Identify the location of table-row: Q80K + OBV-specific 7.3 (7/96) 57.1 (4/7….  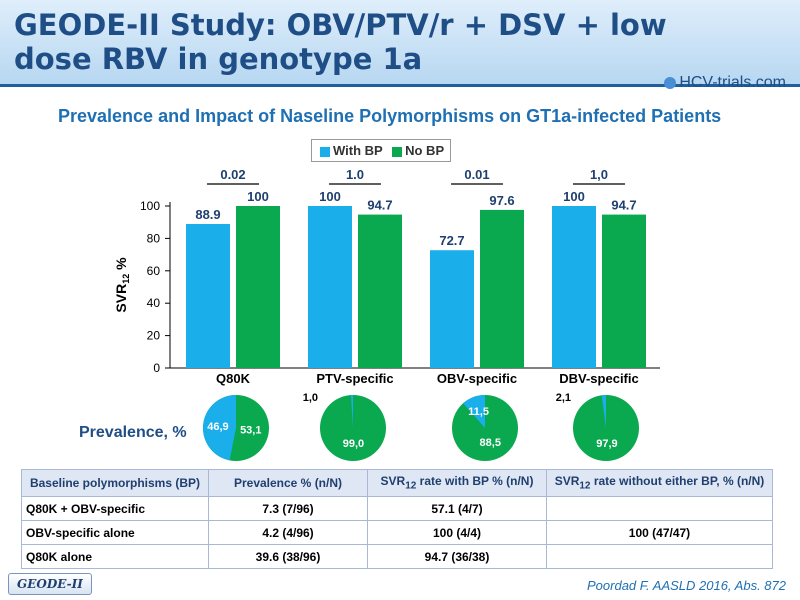
(397, 508).